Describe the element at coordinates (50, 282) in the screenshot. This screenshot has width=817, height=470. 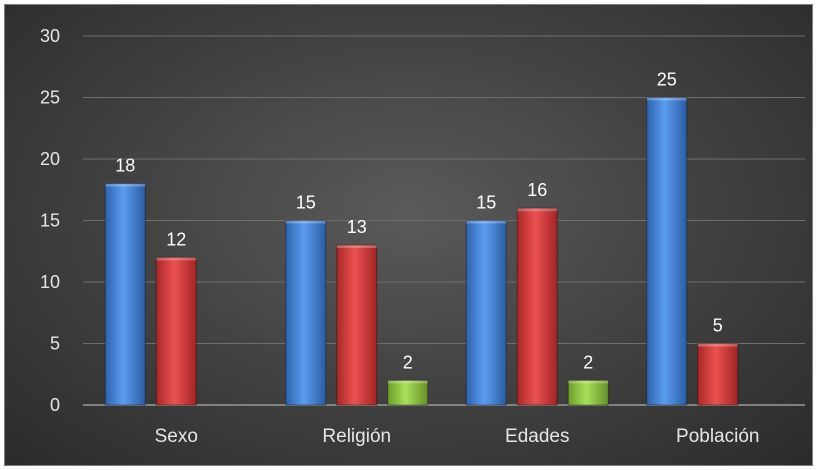
I see `y-tick-label: 10` at that location.